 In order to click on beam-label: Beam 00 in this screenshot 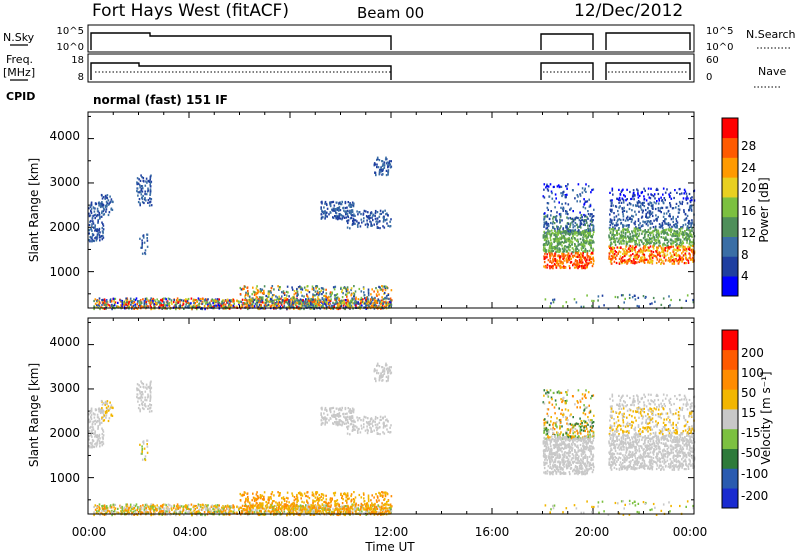, I will do `click(390, 13)`.